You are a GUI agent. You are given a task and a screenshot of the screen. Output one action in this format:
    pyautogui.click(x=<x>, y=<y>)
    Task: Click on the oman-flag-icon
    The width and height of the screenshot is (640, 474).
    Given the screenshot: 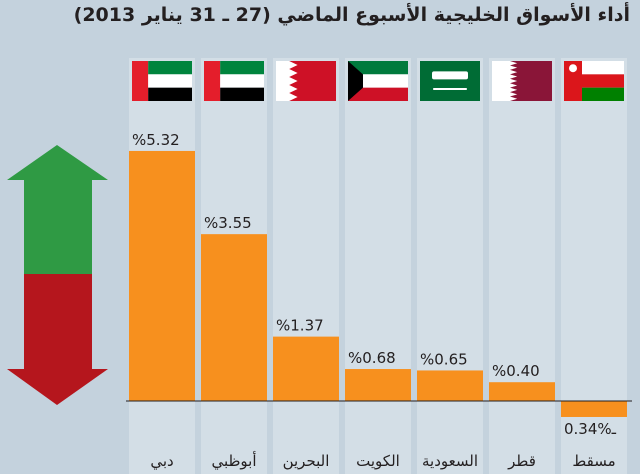 What is the action you would take?
    pyautogui.click(x=594, y=81)
    